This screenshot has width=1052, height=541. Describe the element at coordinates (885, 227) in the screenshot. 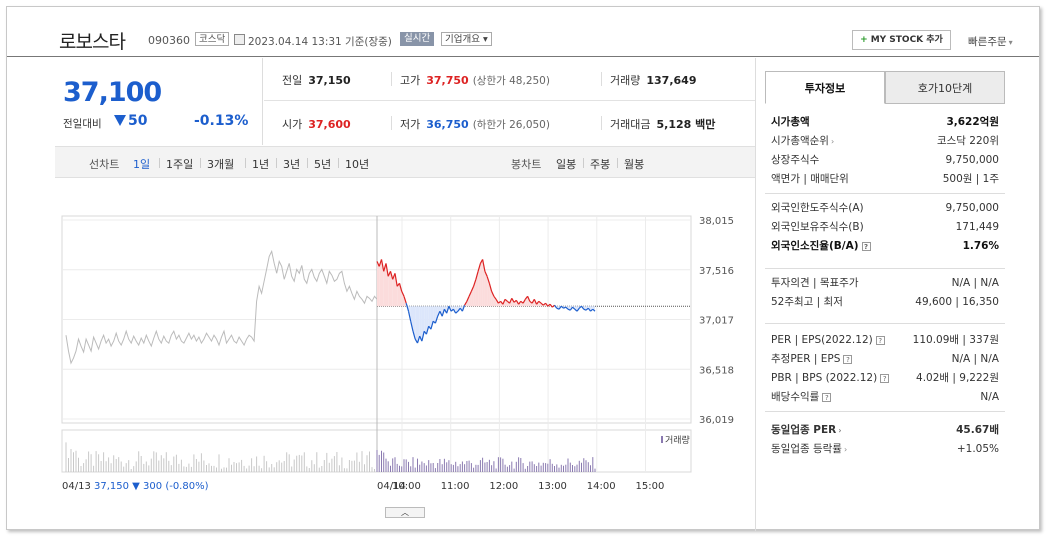

I see `info-row: 외국인보유주식수(B) 171,449` at that location.